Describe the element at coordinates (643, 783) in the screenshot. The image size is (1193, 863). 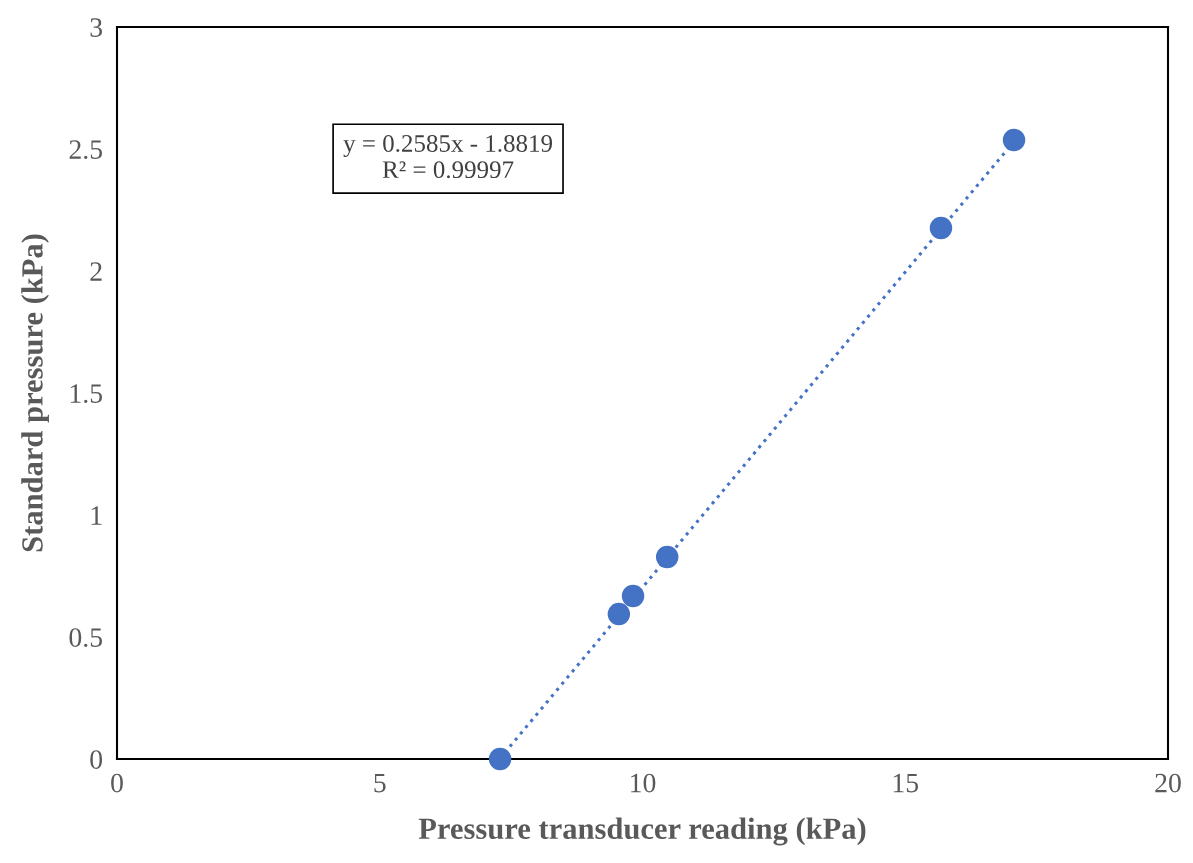
I see `x-tick-label: 10` at that location.